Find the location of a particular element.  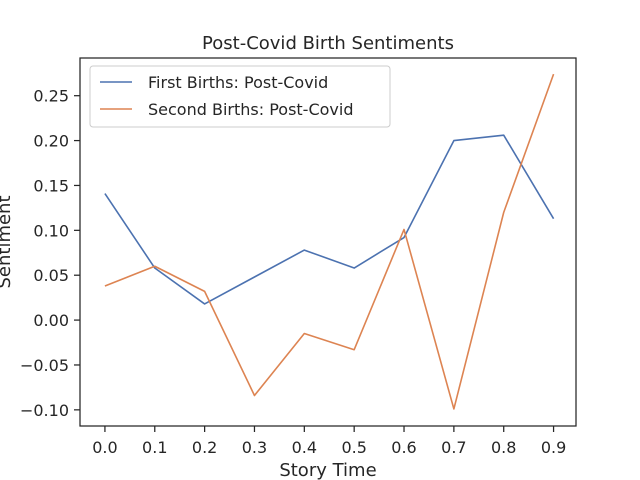

x-tick-label: 0.2 is located at coordinates (204, 447).